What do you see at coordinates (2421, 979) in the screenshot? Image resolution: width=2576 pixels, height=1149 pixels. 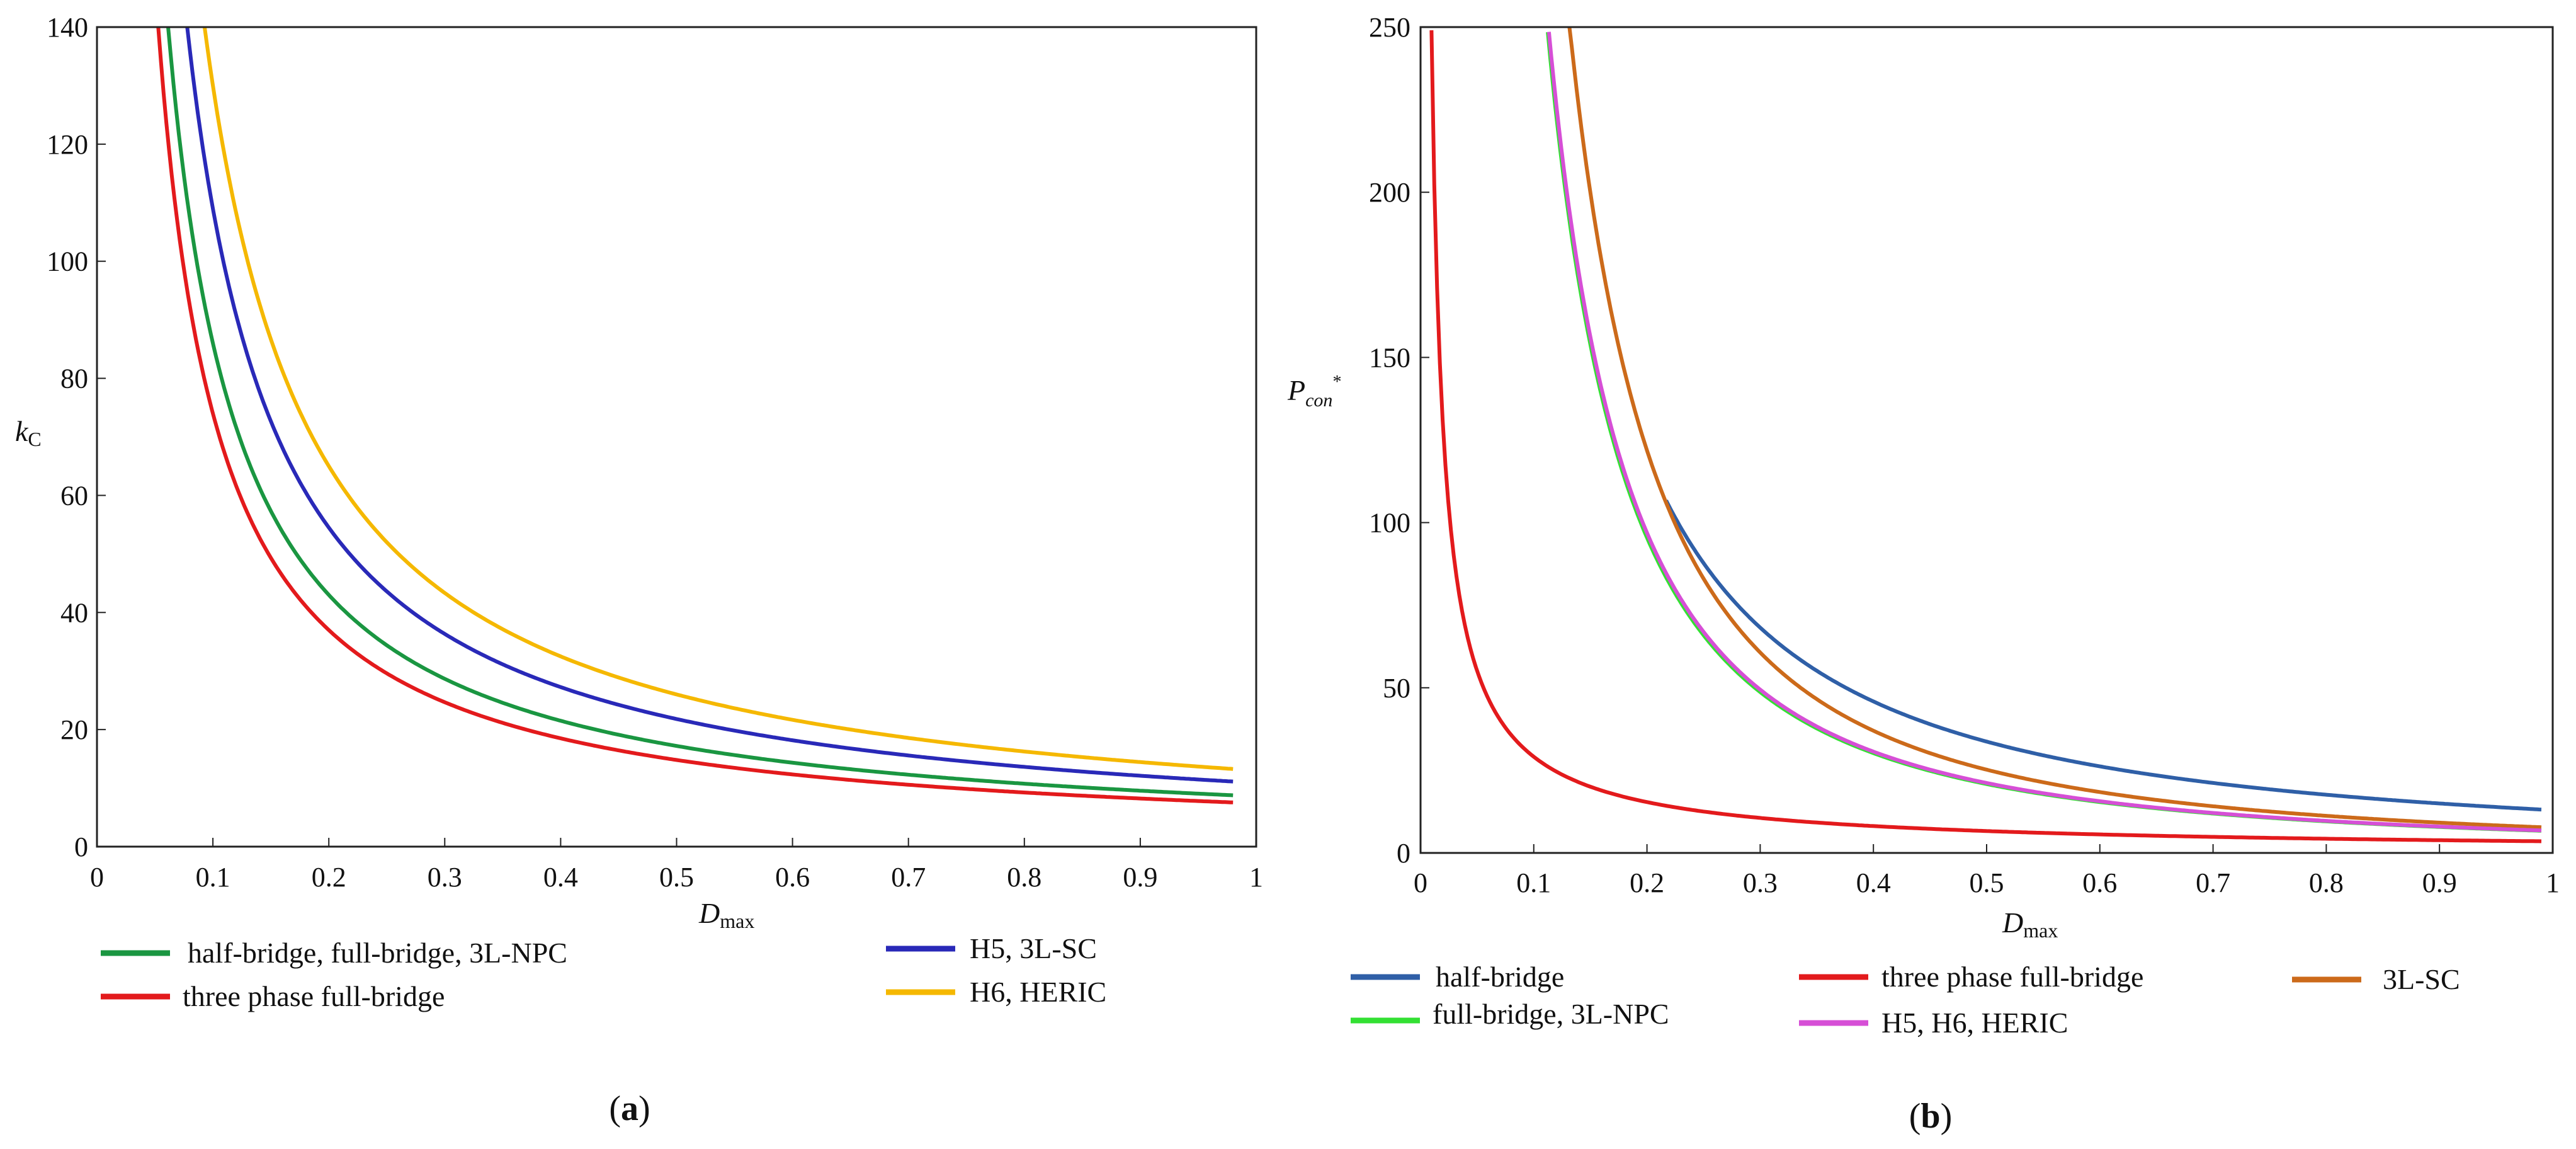 I see `b-legend-label-3l-sc: 3L-SC` at bounding box center [2421, 979].